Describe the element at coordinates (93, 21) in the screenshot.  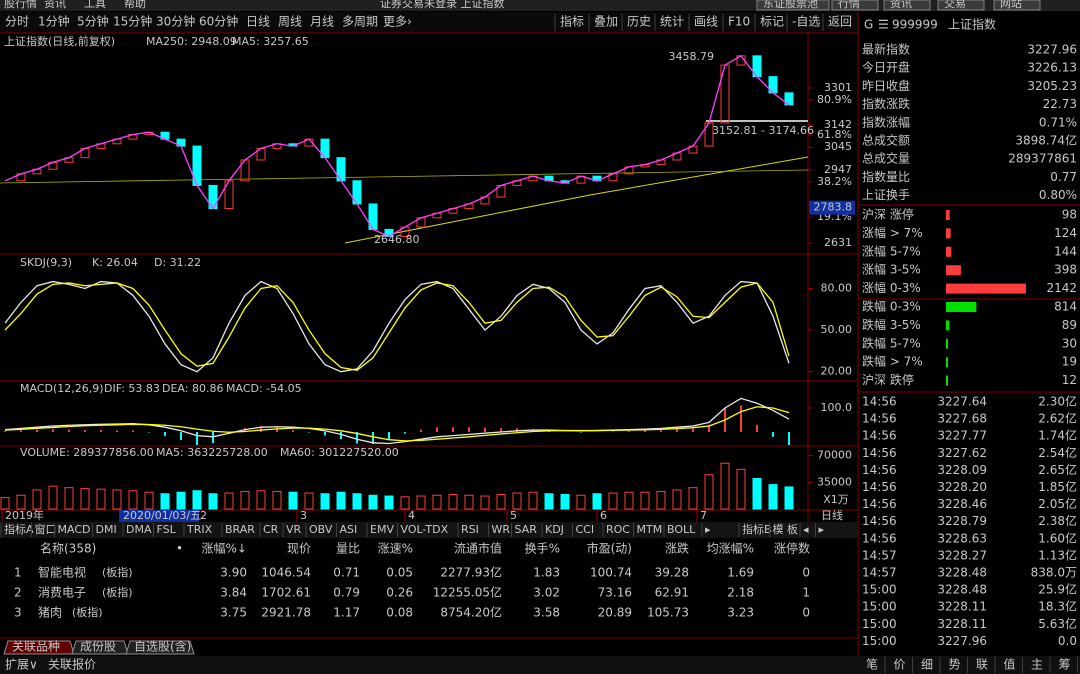
I see `period-tab: 5分钟` at that location.